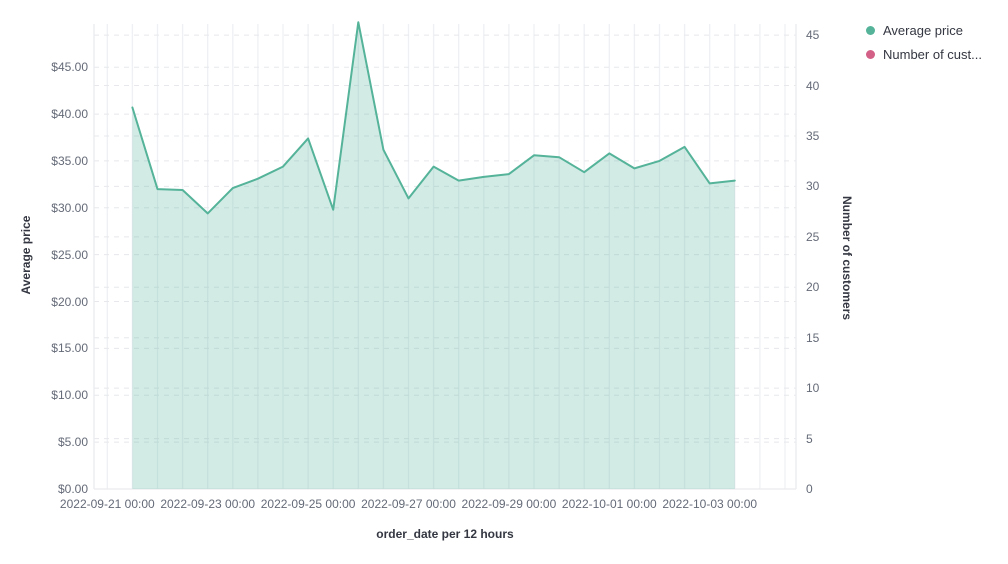 This screenshot has height=564, width=1008. What do you see at coordinates (107, 504) in the screenshot?
I see `x-axis-tick-label: 2022-09-21 00:00` at bounding box center [107, 504].